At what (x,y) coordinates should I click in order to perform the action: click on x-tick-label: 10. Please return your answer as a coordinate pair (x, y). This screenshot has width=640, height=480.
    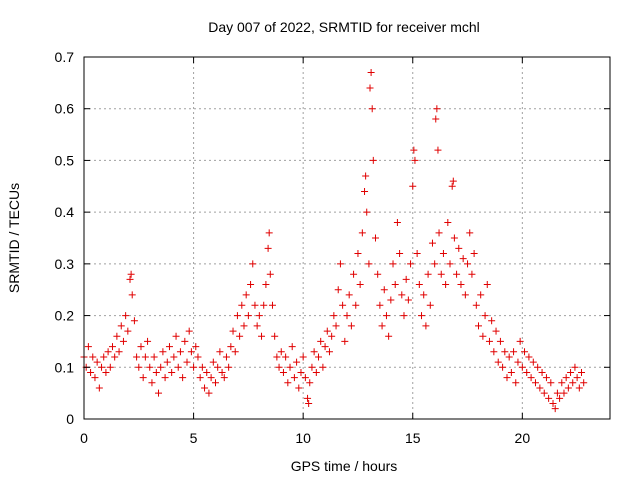
    Looking at the image, I should click on (303, 438).